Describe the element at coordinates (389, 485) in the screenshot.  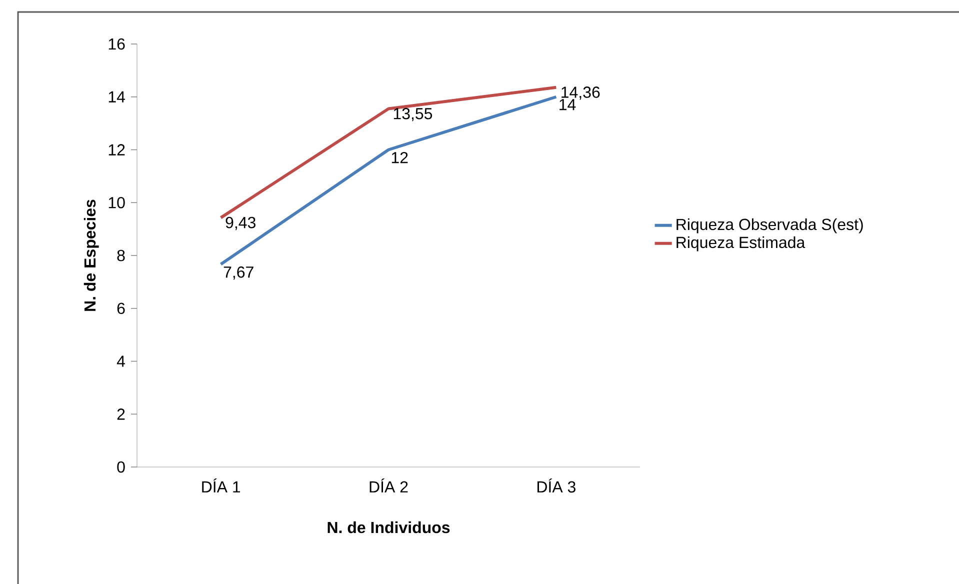
I see `x-tick-label: DÍA 2` at that location.